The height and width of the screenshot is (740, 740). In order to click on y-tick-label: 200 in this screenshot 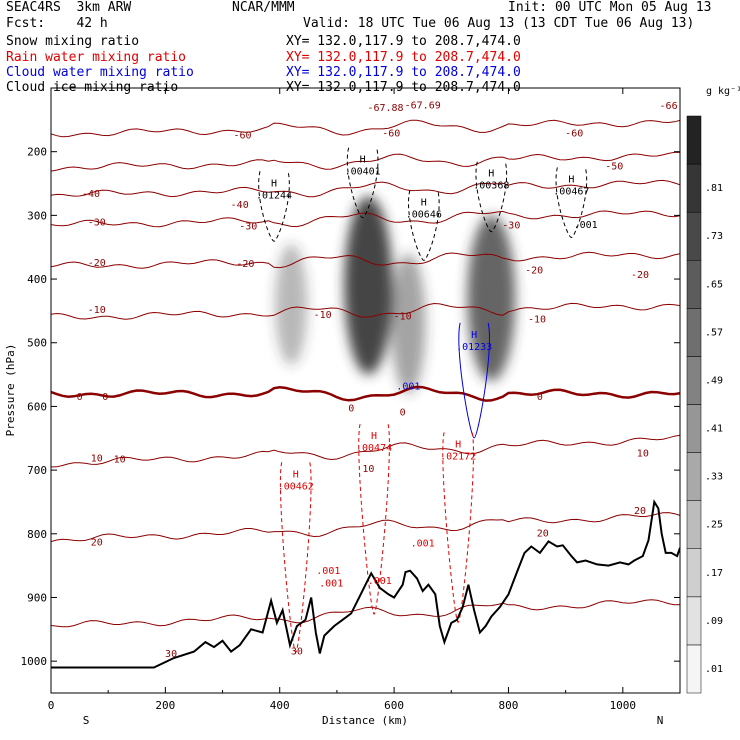, I will do `click(37, 152)`.